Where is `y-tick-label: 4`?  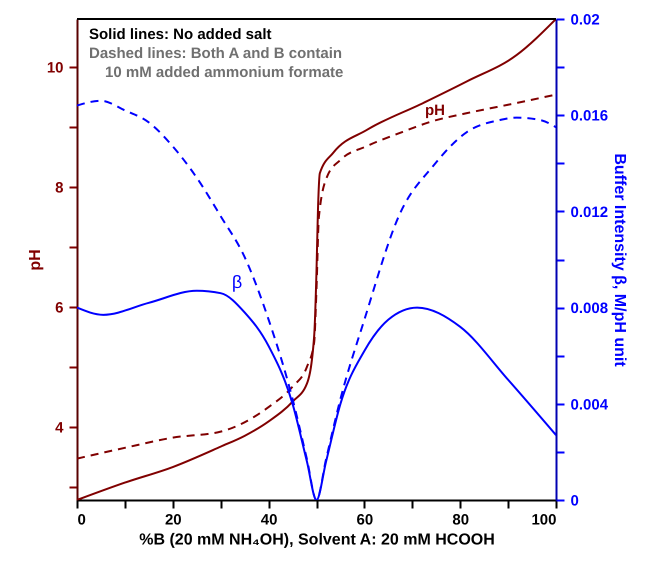 y-tick-label: 4 is located at coordinates (59, 427).